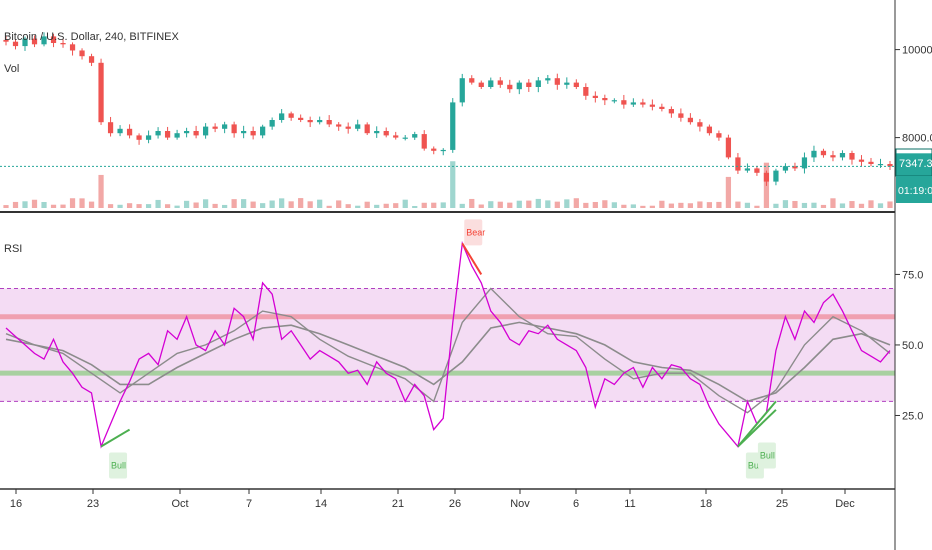 This screenshot has width=932, height=550. What do you see at coordinates (755, 466) in the screenshot?
I see `divergence-label: Bull` at bounding box center [755, 466].